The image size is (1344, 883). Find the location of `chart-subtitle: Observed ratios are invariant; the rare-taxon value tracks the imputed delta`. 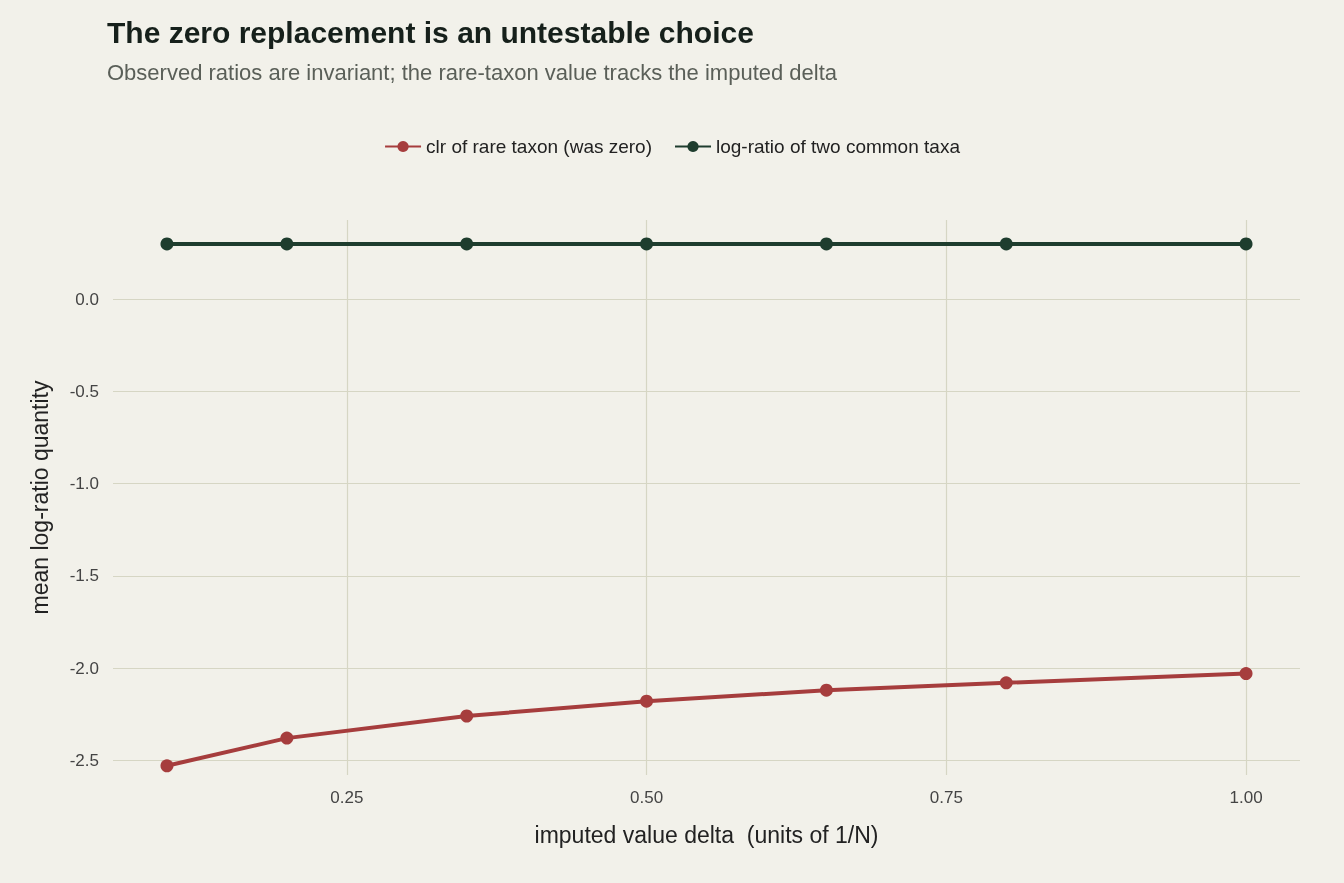

chart-subtitle: Observed ratios are invariant; the rare-taxon value tracks the imputed delta is located at coordinates (472, 72).